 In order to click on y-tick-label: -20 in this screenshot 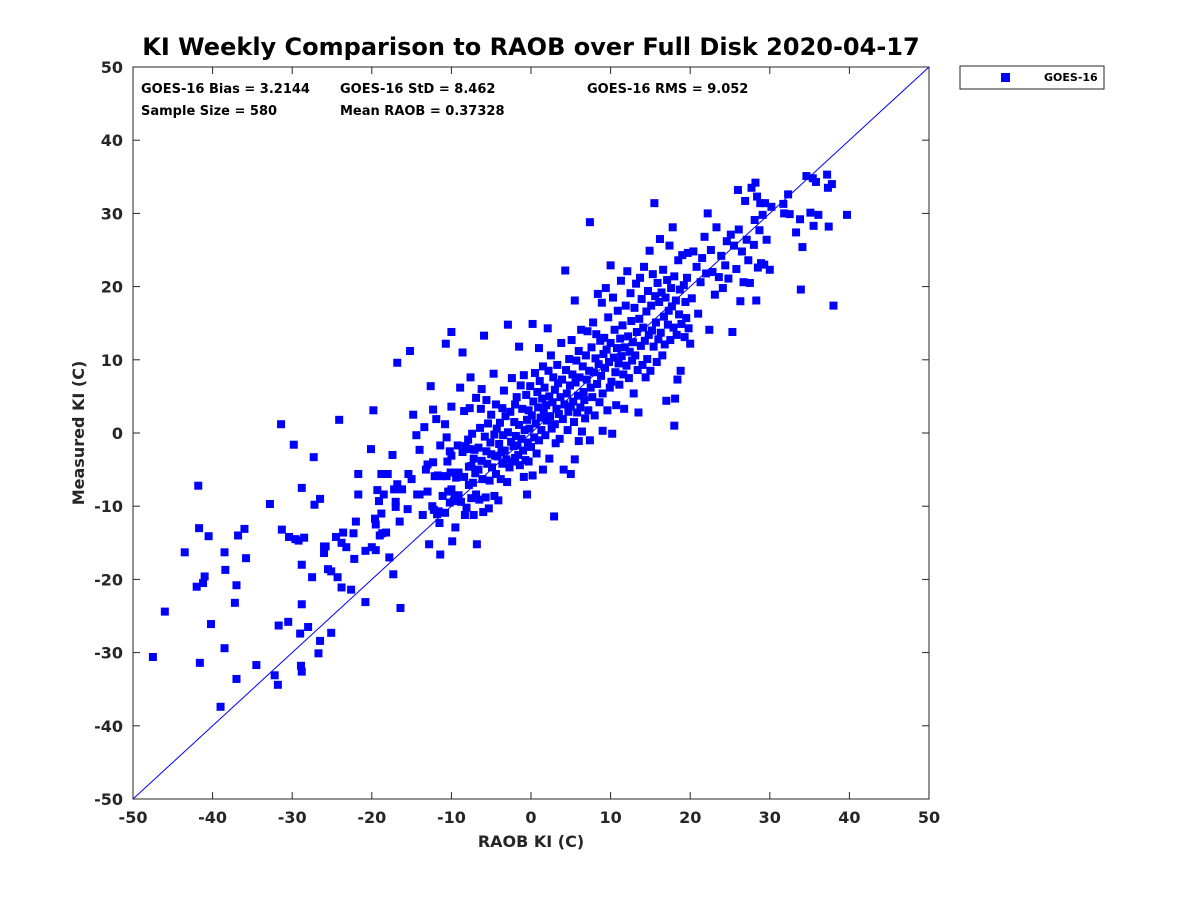, I will do `click(108, 579)`.